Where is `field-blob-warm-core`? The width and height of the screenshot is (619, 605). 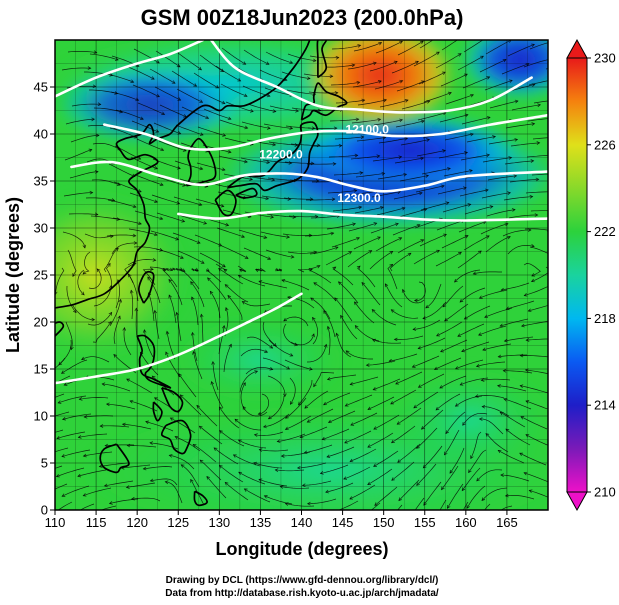 field-blob-warm-core is located at coordinates (380, 85).